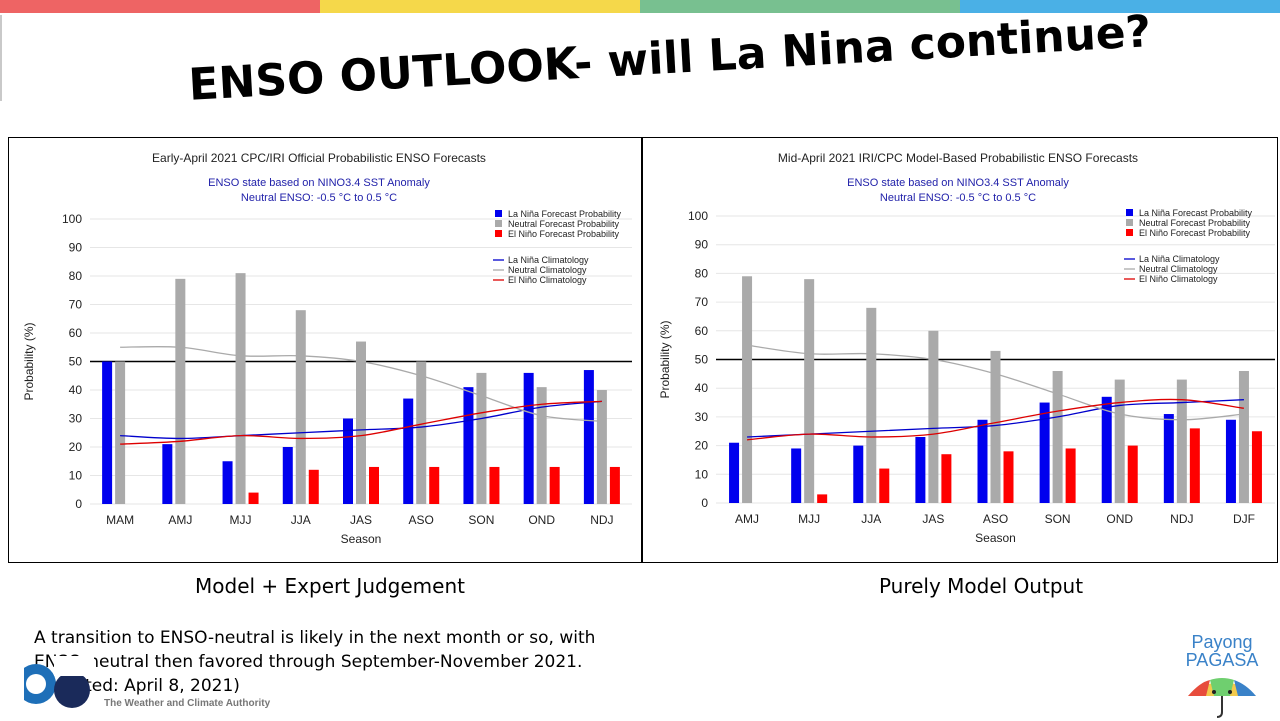  What do you see at coordinates (137, 686) in the screenshot?
I see `footnote-line: (Updated: April 8, 2021)` at bounding box center [137, 686].